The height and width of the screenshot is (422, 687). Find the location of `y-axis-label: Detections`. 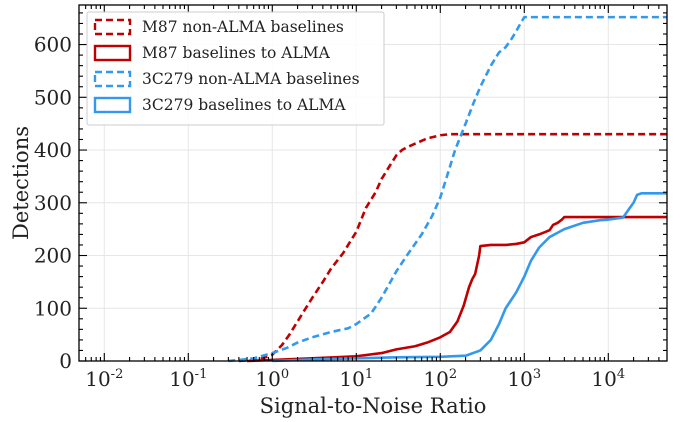

y-axis-label: Detections is located at coordinates (21, 183).